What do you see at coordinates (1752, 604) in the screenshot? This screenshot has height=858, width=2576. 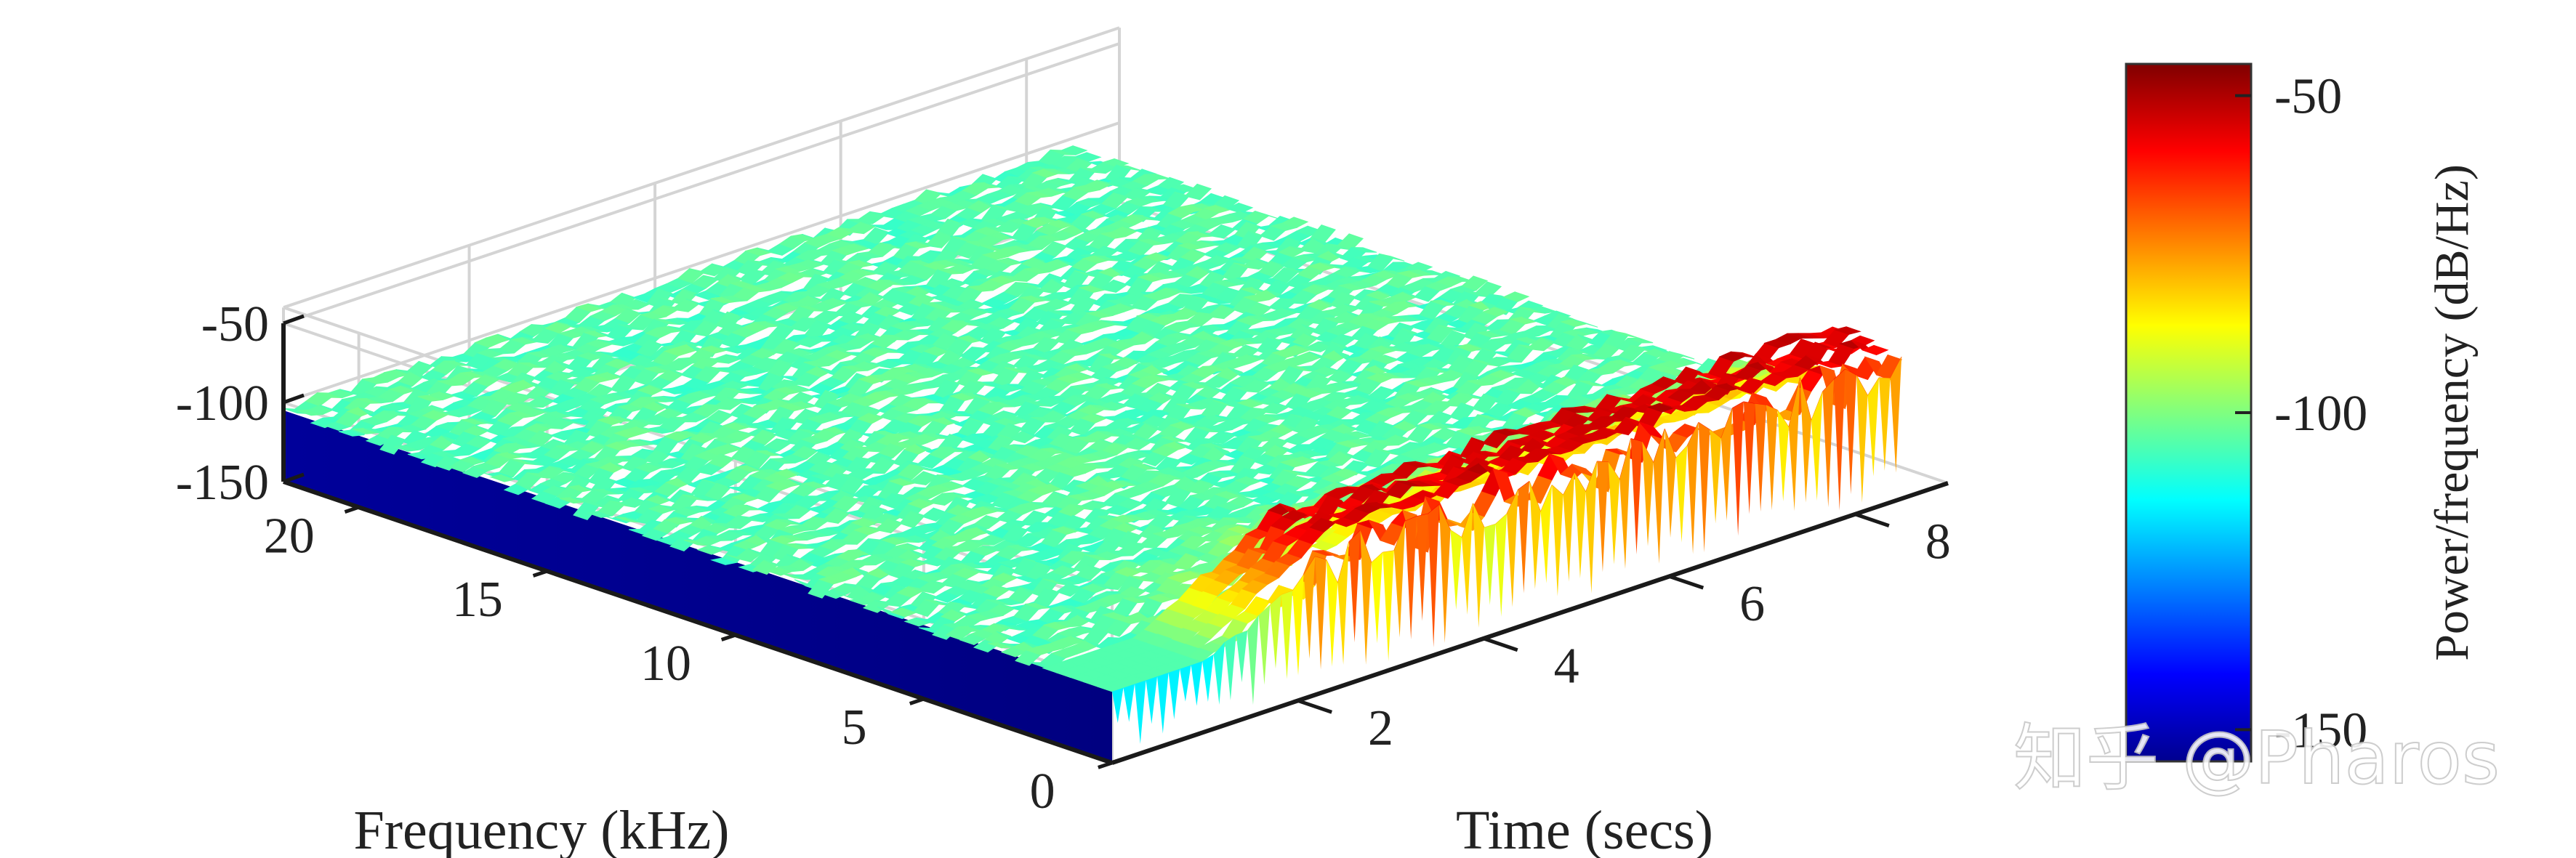 I see `time-tick-label: 6` at bounding box center [1752, 604].